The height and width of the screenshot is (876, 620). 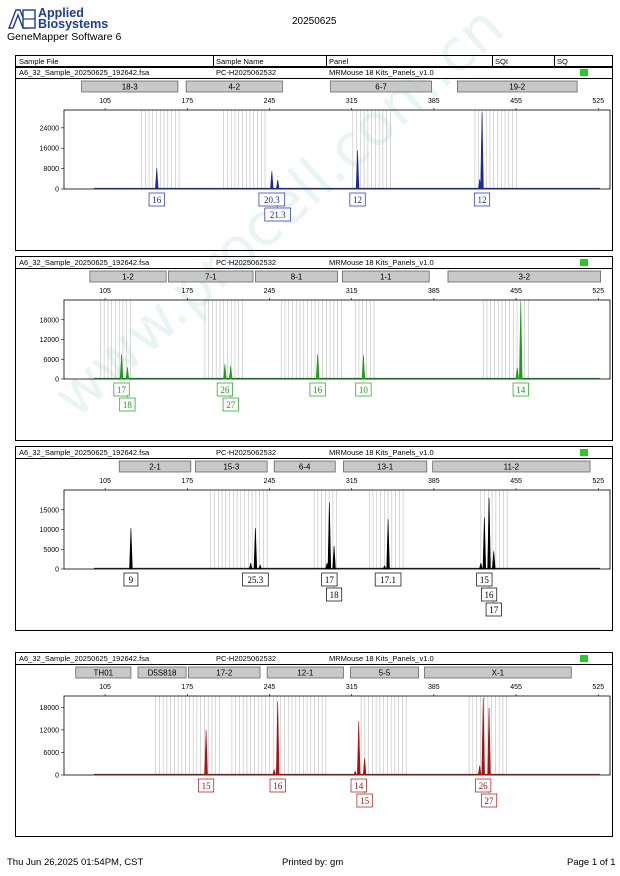 I want to click on x-tick-label: 245, so click(x=270, y=687).